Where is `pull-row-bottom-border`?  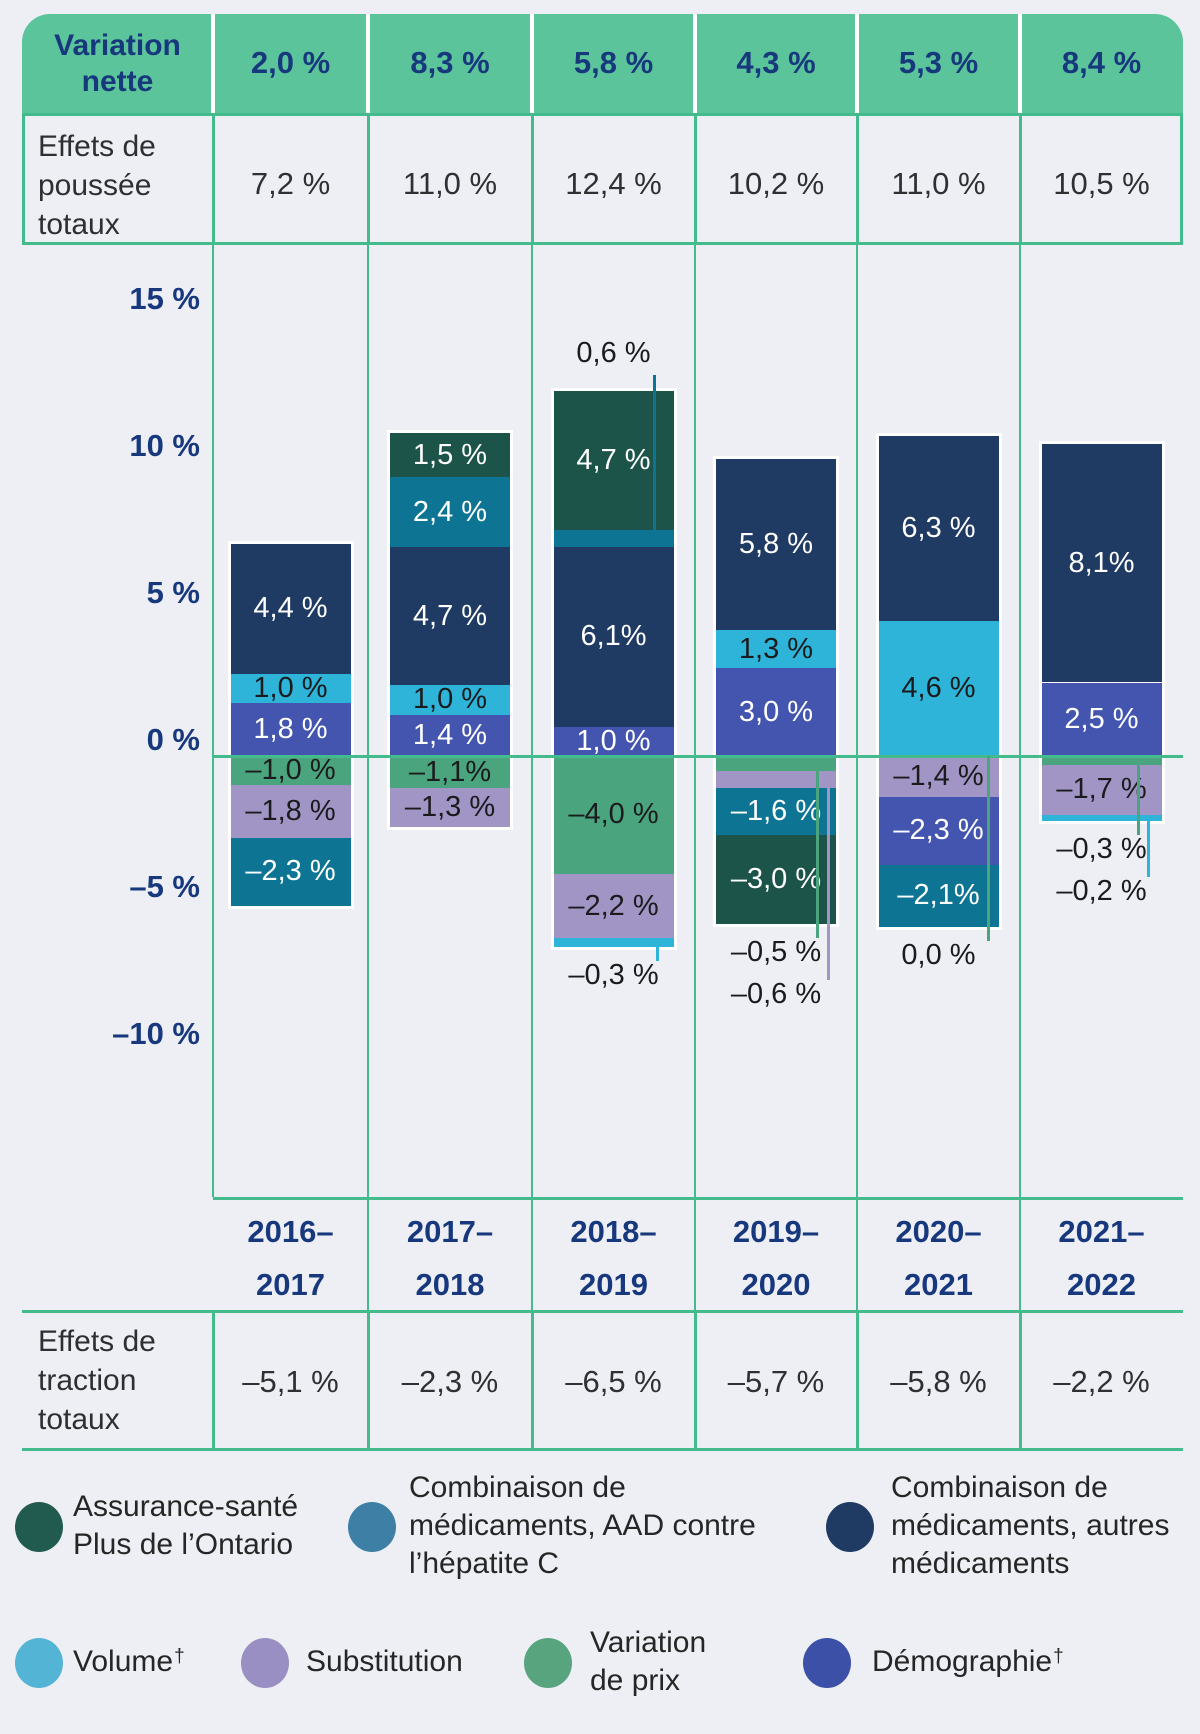 pull-row-bottom-border is located at coordinates (602, 1449).